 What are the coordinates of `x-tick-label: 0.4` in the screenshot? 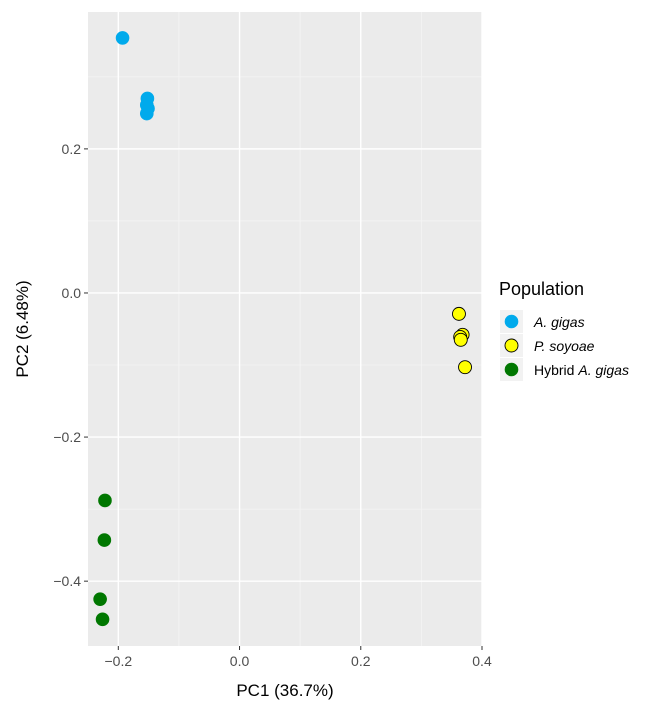 It's located at (482, 661).